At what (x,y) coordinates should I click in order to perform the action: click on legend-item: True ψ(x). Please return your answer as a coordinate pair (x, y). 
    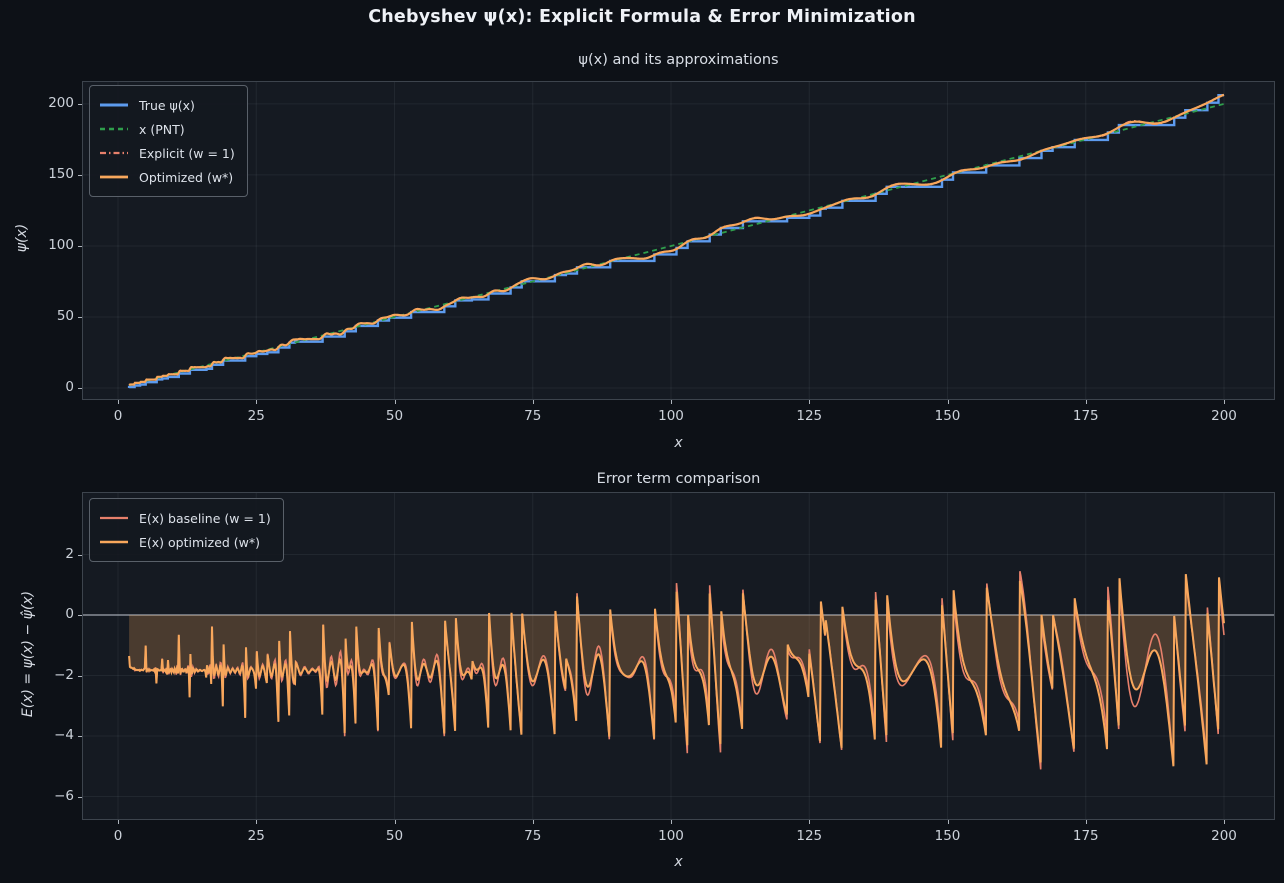
    Looking at the image, I should click on (167, 105).